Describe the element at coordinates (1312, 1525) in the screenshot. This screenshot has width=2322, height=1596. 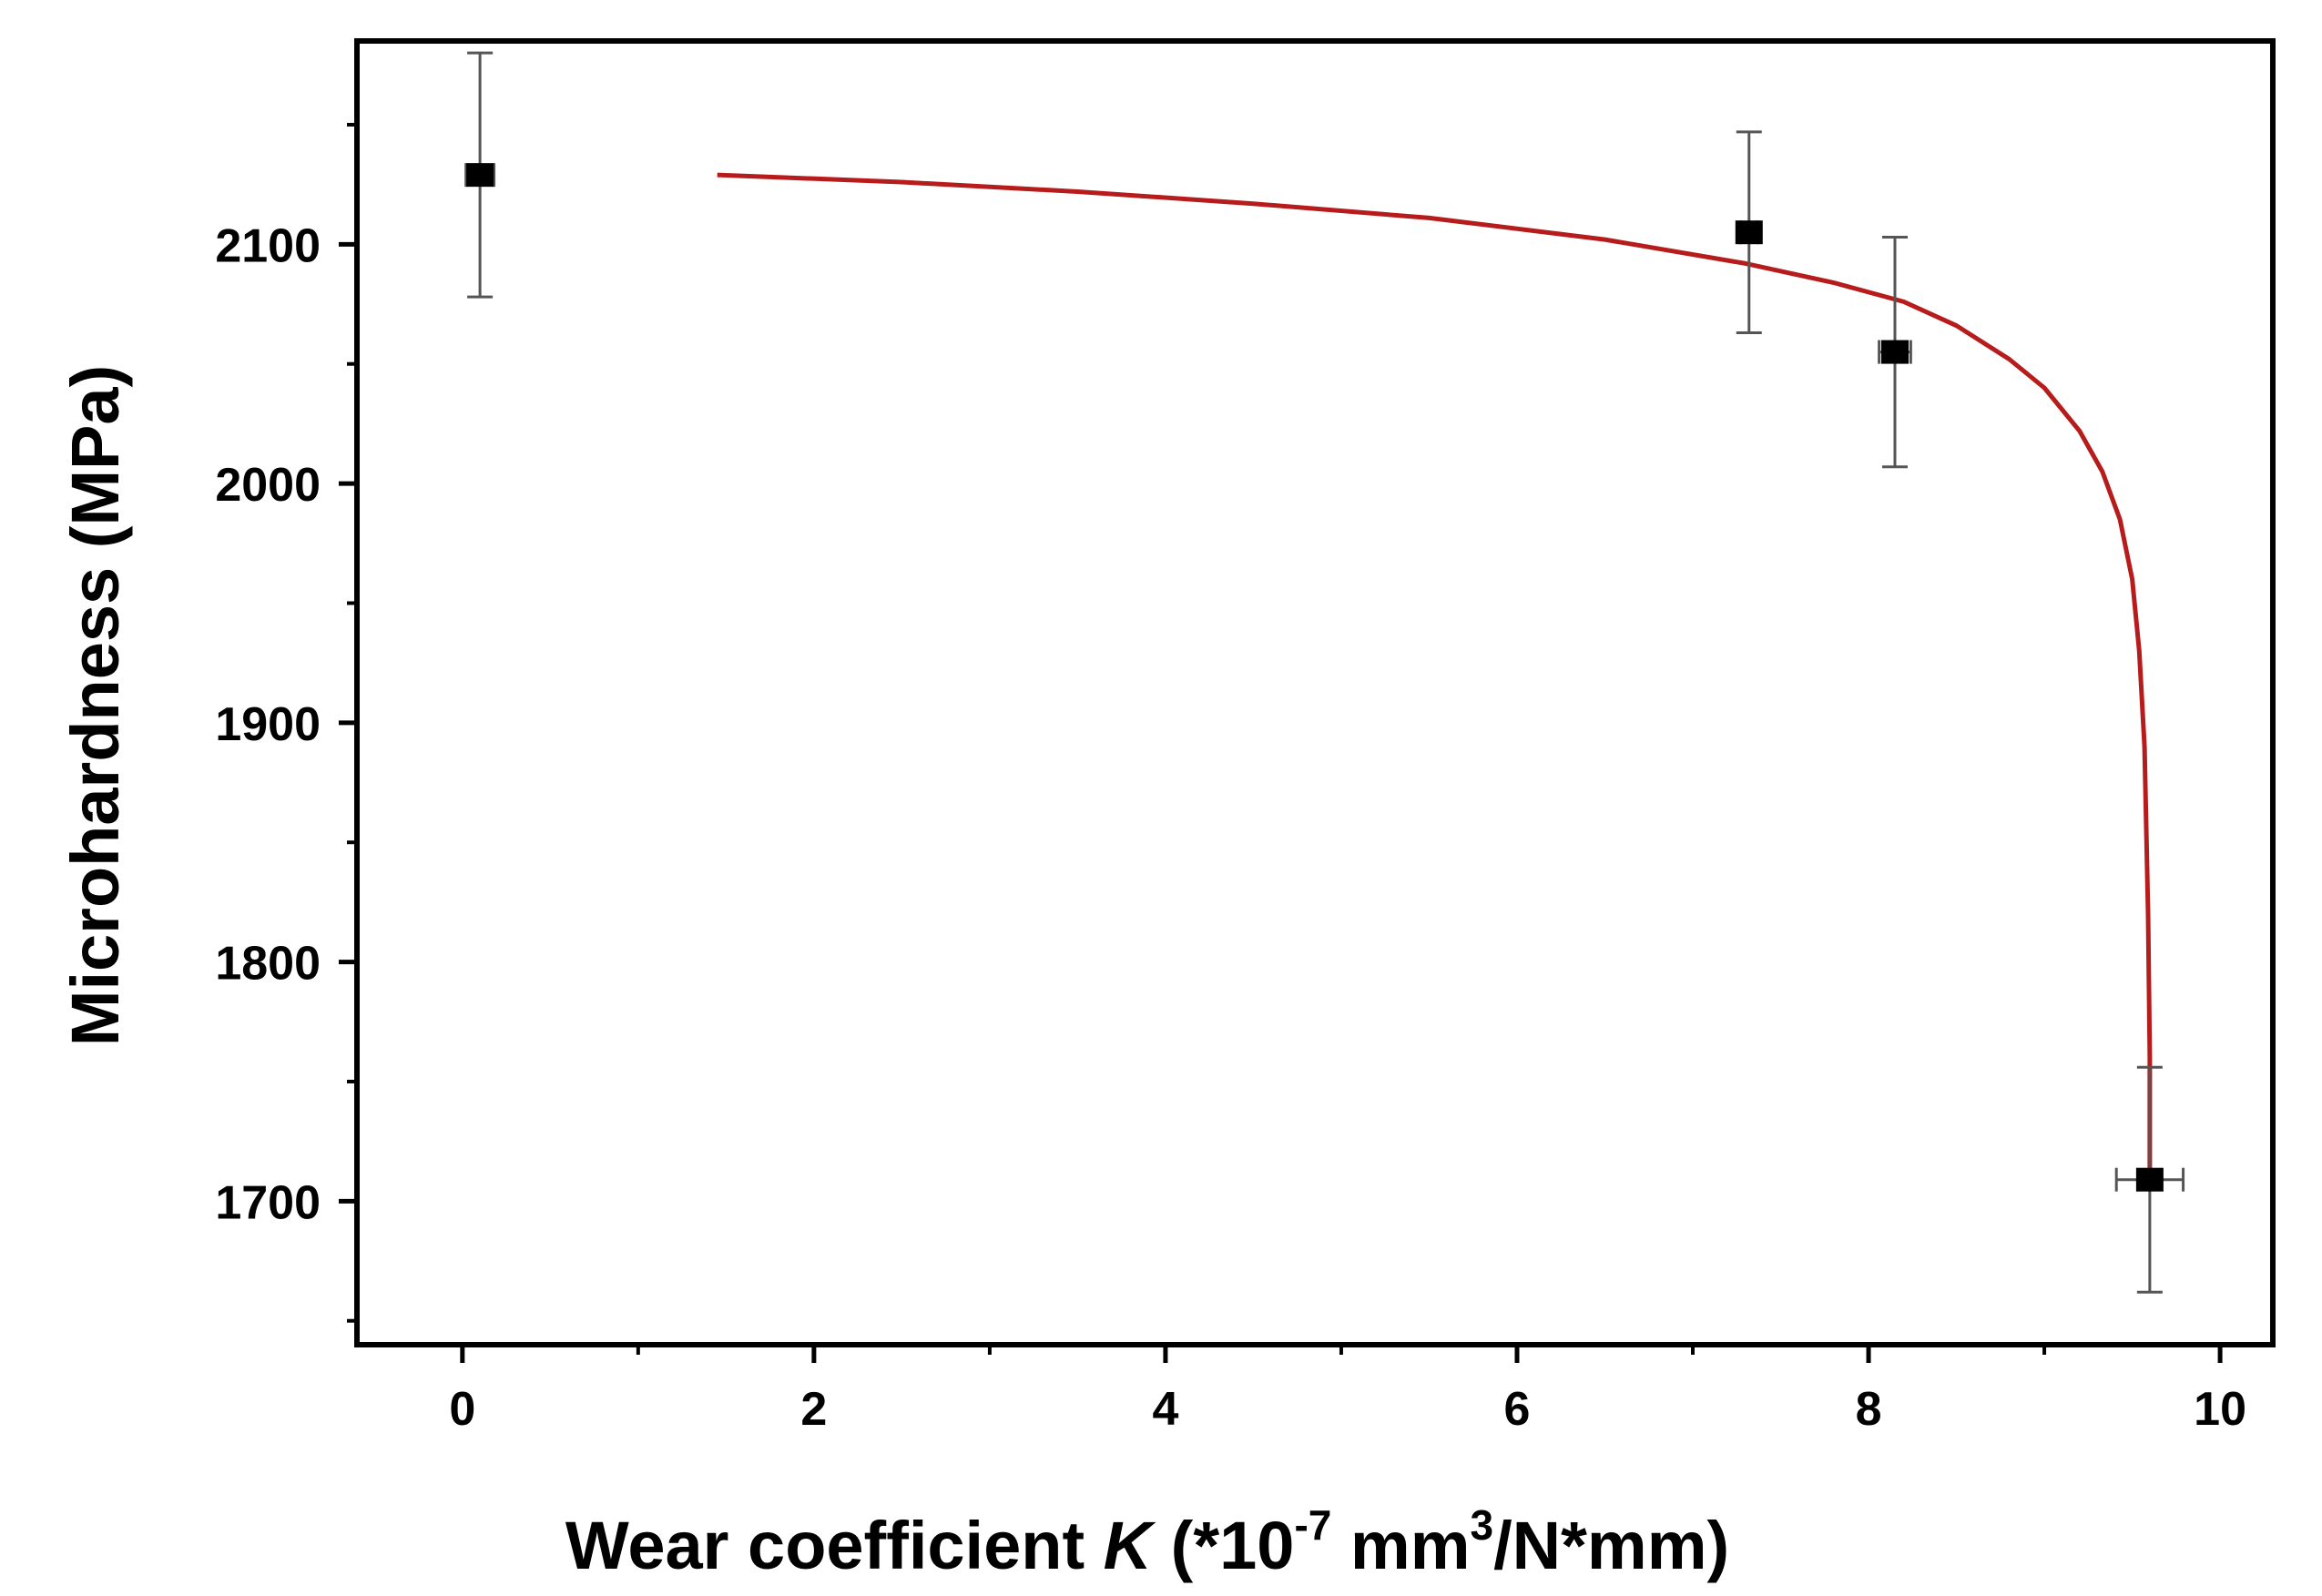
I see `x-axis-title-exponent: -7` at that location.